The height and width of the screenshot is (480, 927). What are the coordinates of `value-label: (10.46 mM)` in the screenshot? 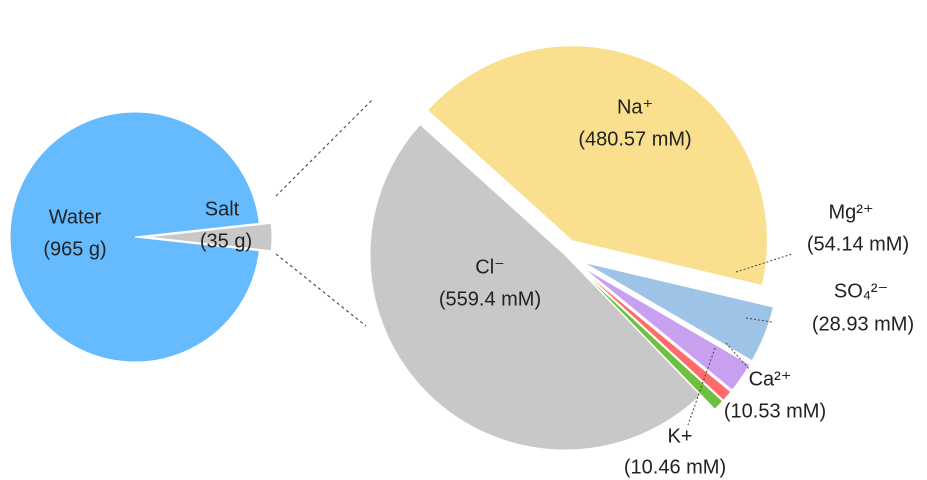 It's located at (675, 467).